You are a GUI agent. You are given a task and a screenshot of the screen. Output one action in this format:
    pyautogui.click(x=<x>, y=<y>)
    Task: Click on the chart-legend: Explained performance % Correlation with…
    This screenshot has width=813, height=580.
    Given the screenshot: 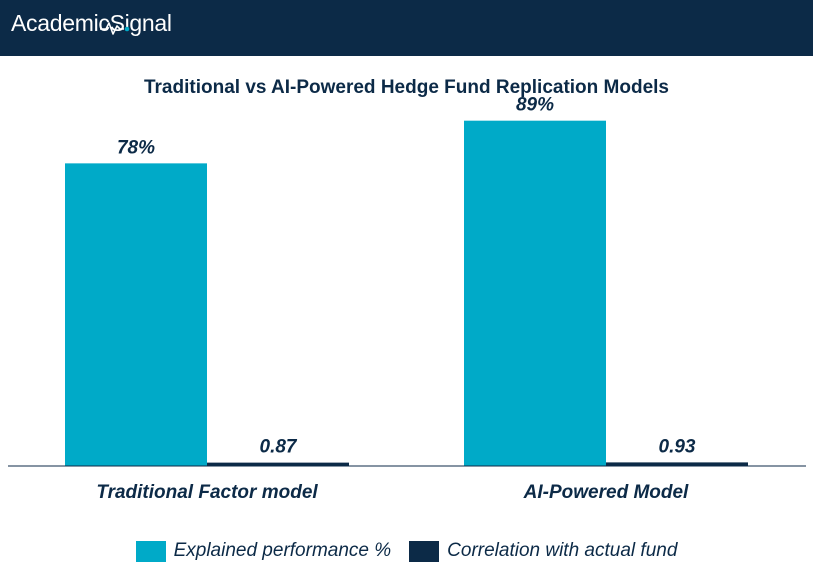 What is the action you would take?
    pyautogui.click(x=406, y=551)
    